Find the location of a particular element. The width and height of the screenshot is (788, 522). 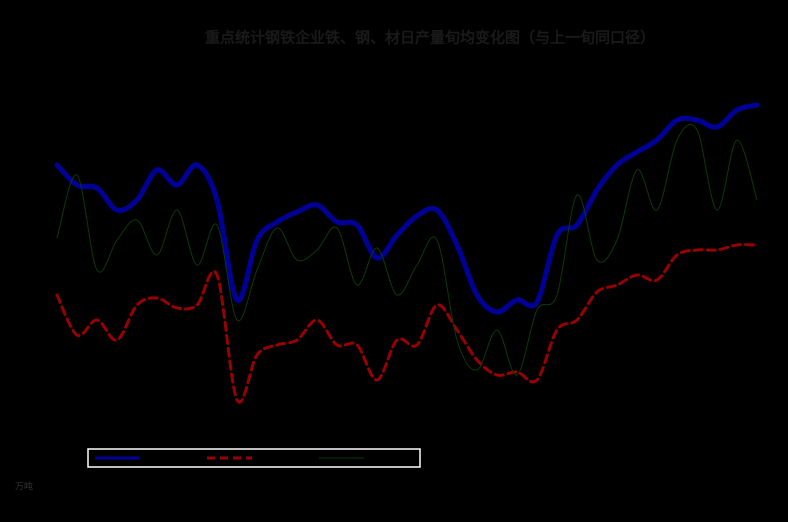

legend-box is located at coordinates (254, 458).